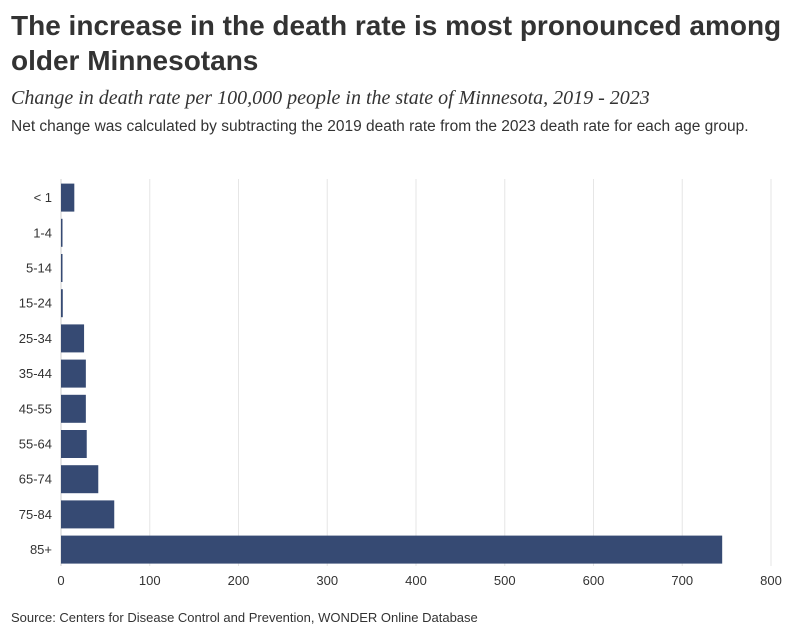 The width and height of the screenshot is (800, 637). I want to click on category-label: < 1, so click(43, 197).